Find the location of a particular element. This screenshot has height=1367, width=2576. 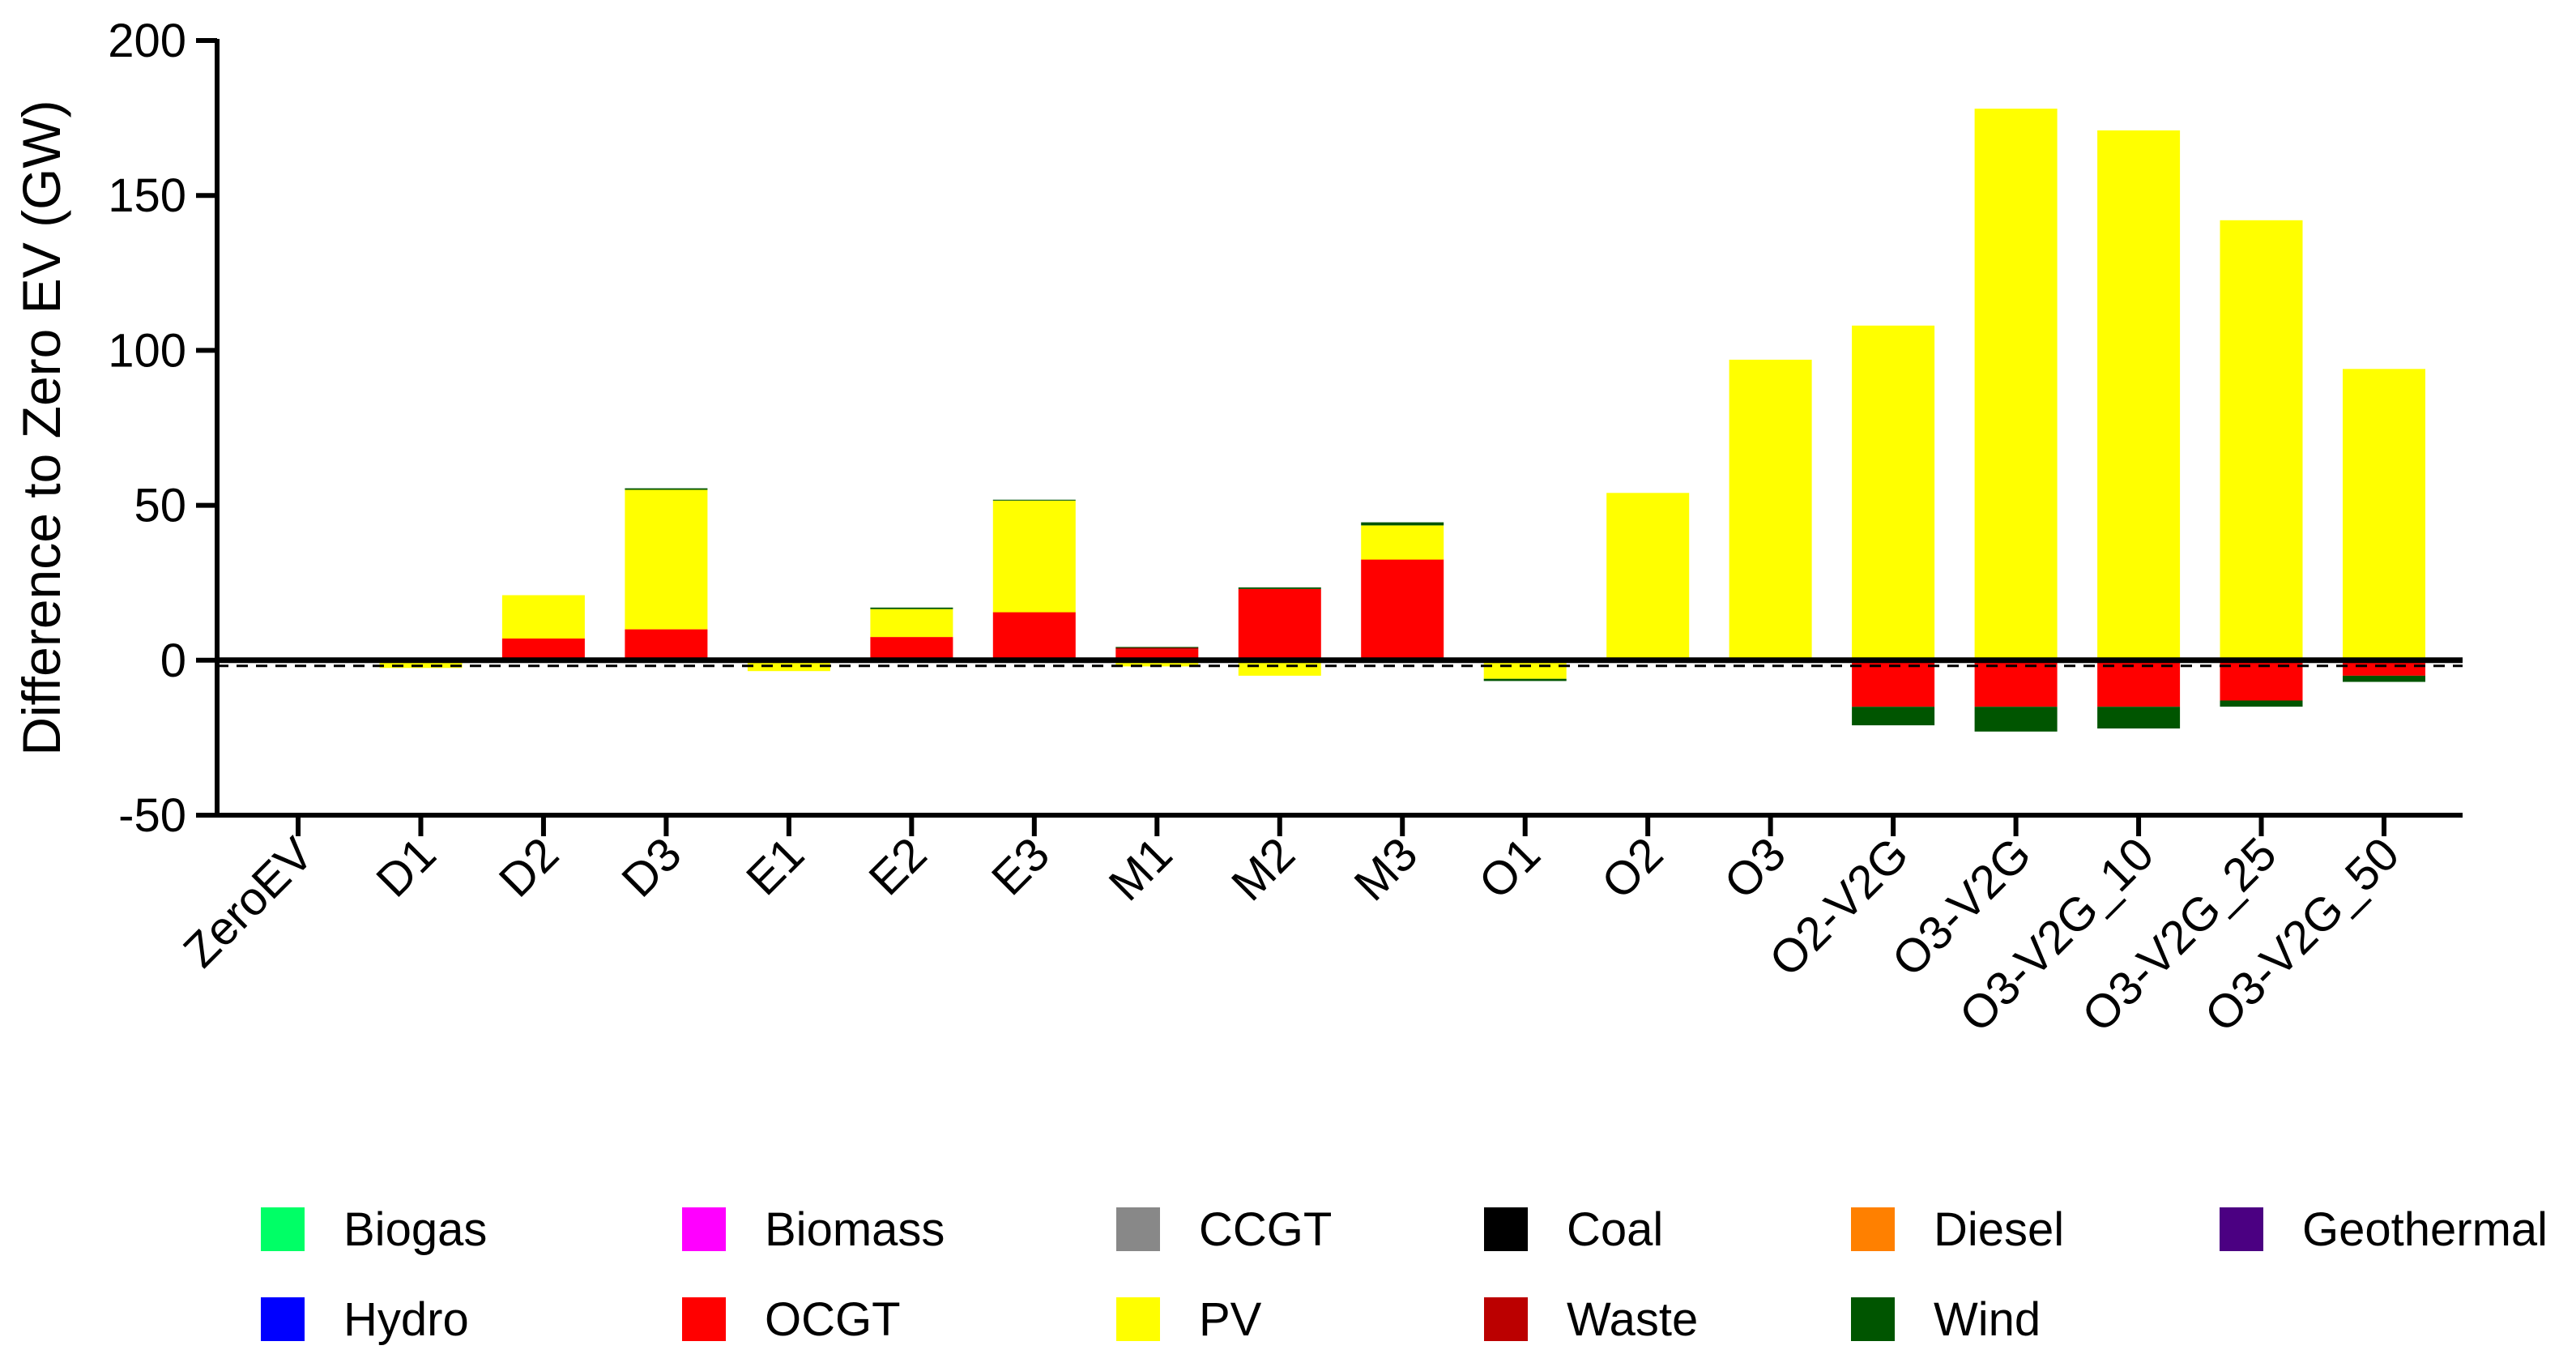

bar-ocgt-m2 is located at coordinates (1280, 624).